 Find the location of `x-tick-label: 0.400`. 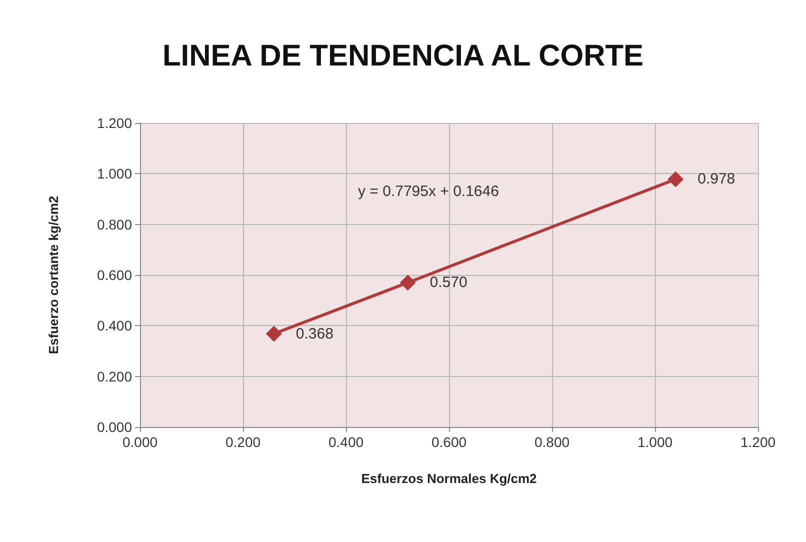

x-tick-label: 0.400 is located at coordinates (346, 442).